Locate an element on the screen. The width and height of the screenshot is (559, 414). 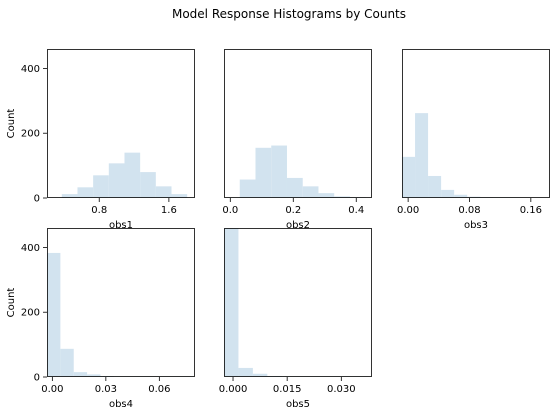
x-axis-label: obs1 is located at coordinates (121, 225).